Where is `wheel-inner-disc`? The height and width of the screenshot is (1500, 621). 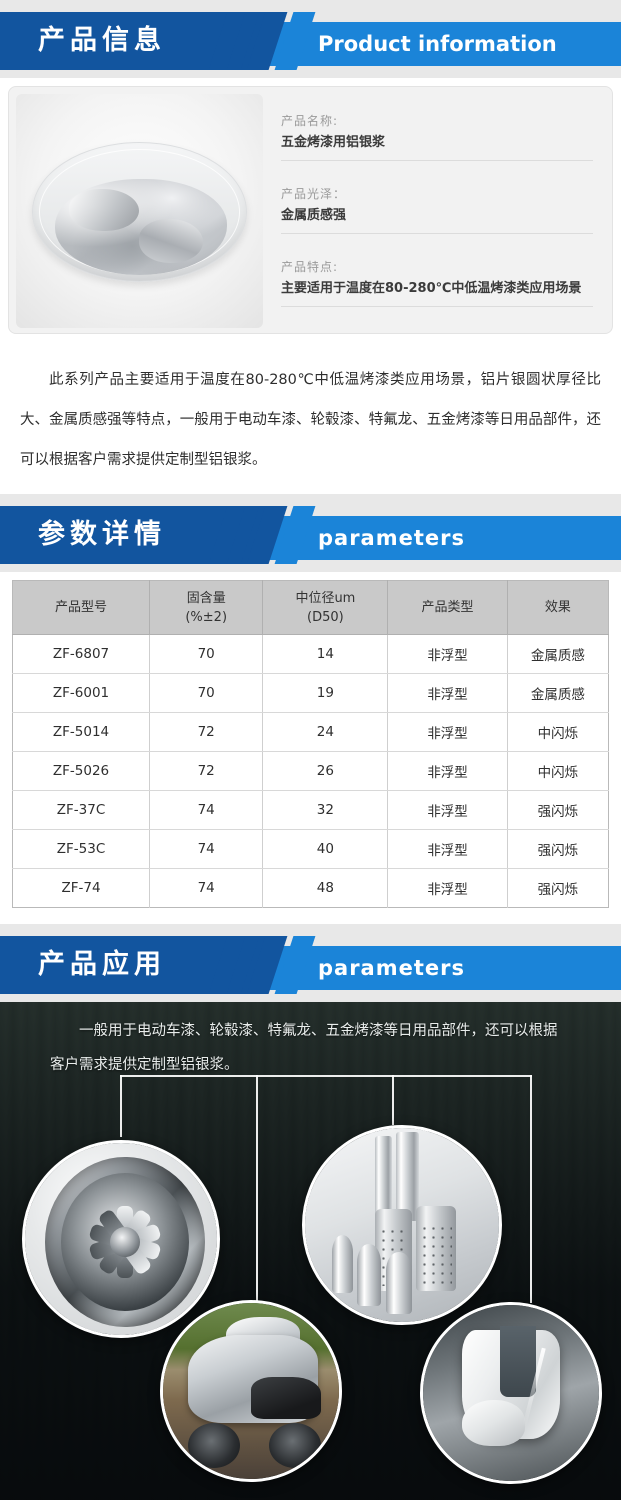
wheel-inner-disc is located at coordinates (125, 1242).